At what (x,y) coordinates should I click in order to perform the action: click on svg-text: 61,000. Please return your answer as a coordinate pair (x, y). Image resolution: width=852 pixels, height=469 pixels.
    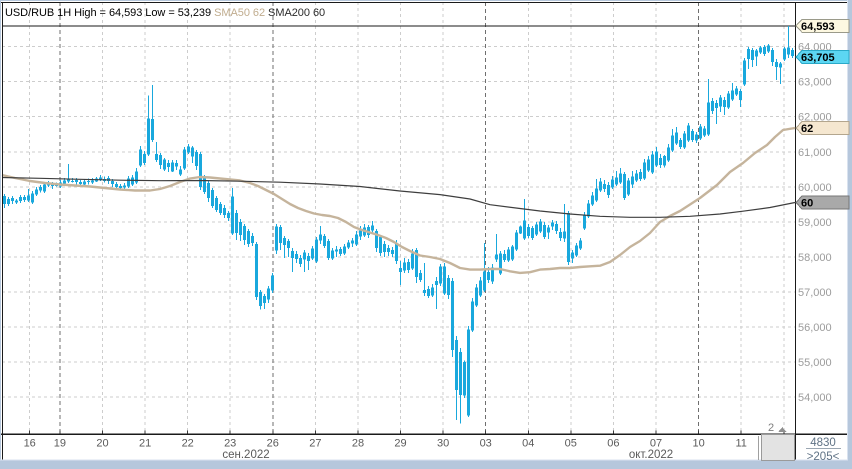
    Looking at the image, I should click on (815, 153).